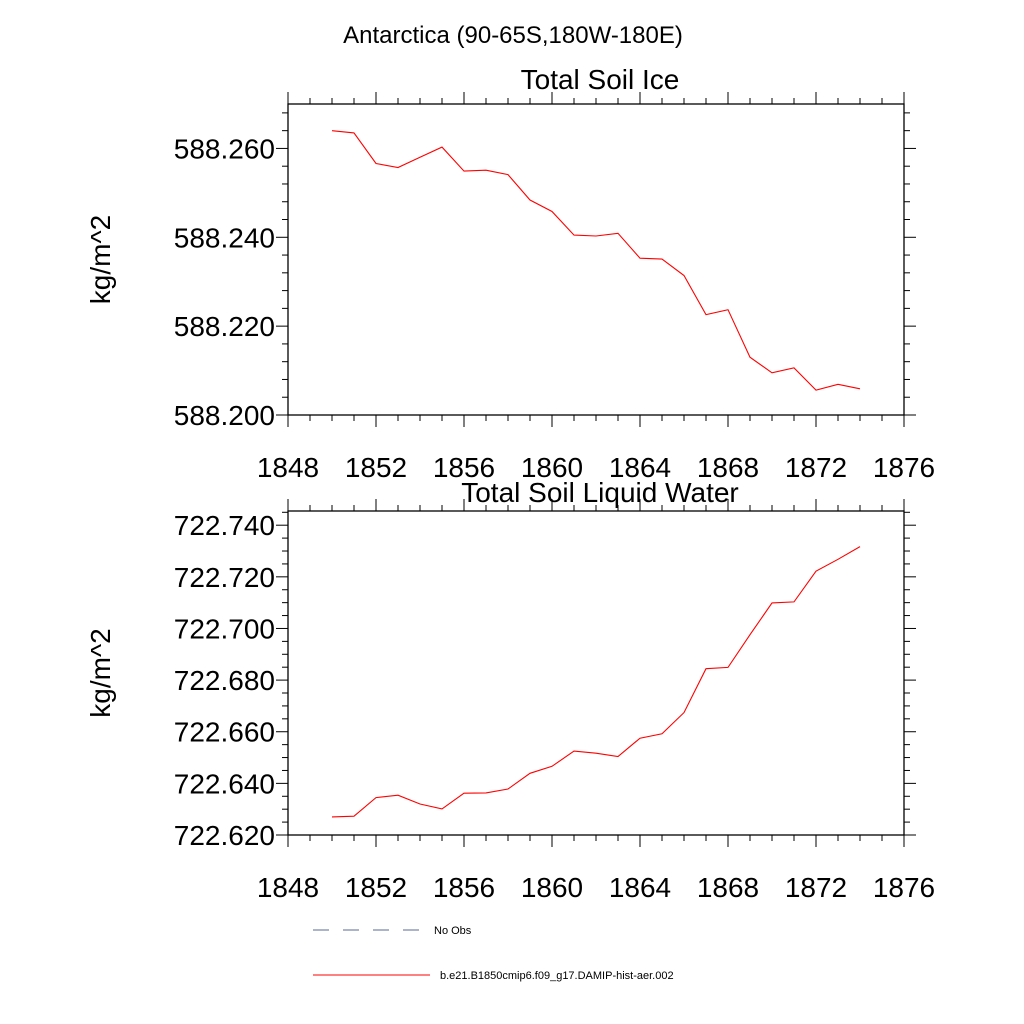 Image resolution: width=1024 pixels, height=1024 pixels. What do you see at coordinates (600, 492) in the screenshot?
I see `chart-title: Total Soil Liquid Water` at bounding box center [600, 492].